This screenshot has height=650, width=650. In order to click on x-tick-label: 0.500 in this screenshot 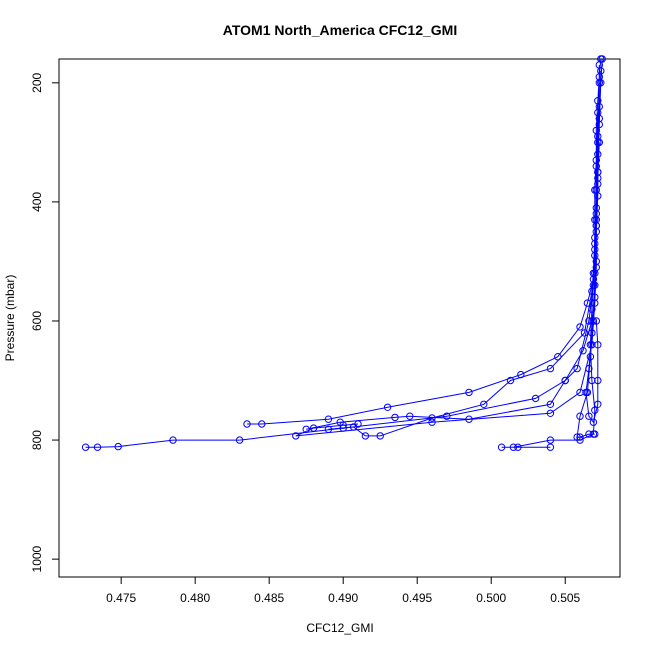, I will do `click(491, 598)`.